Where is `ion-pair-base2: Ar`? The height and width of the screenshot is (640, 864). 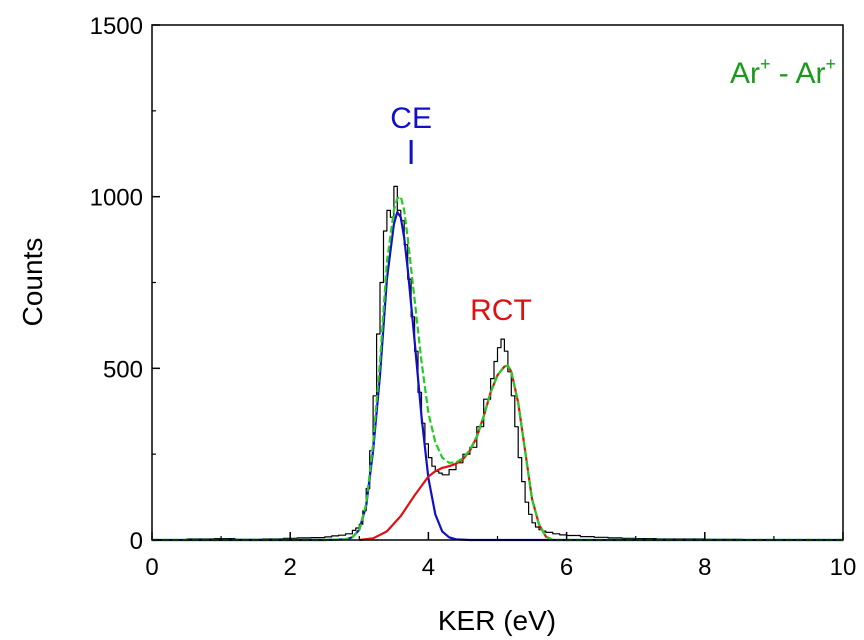 ion-pair-base2: Ar is located at coordinates (810, 73).